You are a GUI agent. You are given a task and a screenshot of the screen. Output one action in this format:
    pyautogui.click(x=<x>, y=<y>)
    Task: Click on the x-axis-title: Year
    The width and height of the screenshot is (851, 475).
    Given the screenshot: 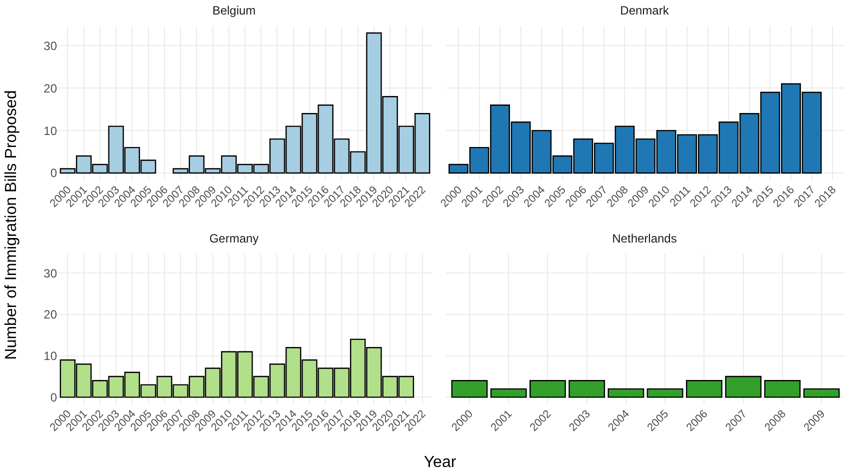 What is the action you would take?
    pyautogui.click(x=440, y=463)
    